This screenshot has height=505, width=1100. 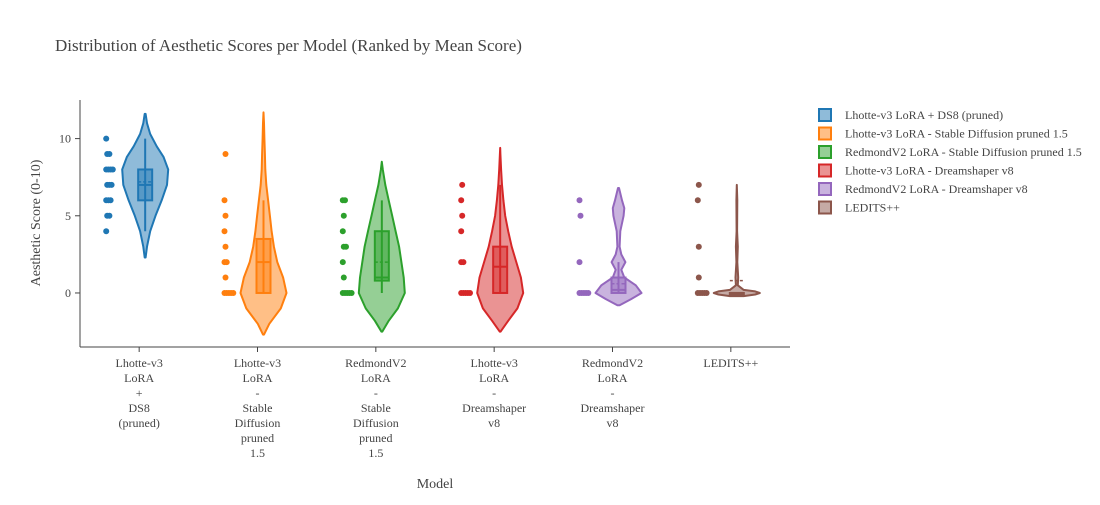 I want to click on legend-label: RedmondV2 LoRA - Dreamshaper v8, so click(x=936, y=189).